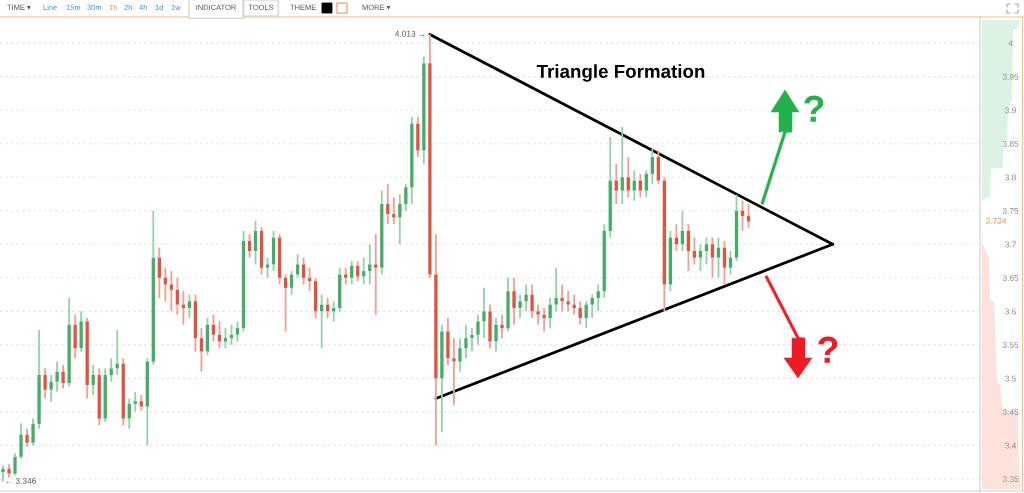 This screenshot has width=1024, height=493. What do you see at coordinates (1011, 445) in the screenshot?
I see `y-tick-label: 3.4` at bounding box center [1011, 445].